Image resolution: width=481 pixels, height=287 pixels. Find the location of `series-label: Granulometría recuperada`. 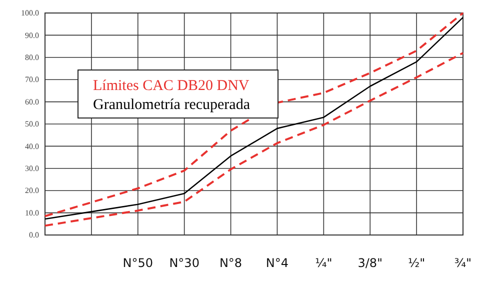

series-label: Granulometría recuperada is located at coordinates (171, 105).